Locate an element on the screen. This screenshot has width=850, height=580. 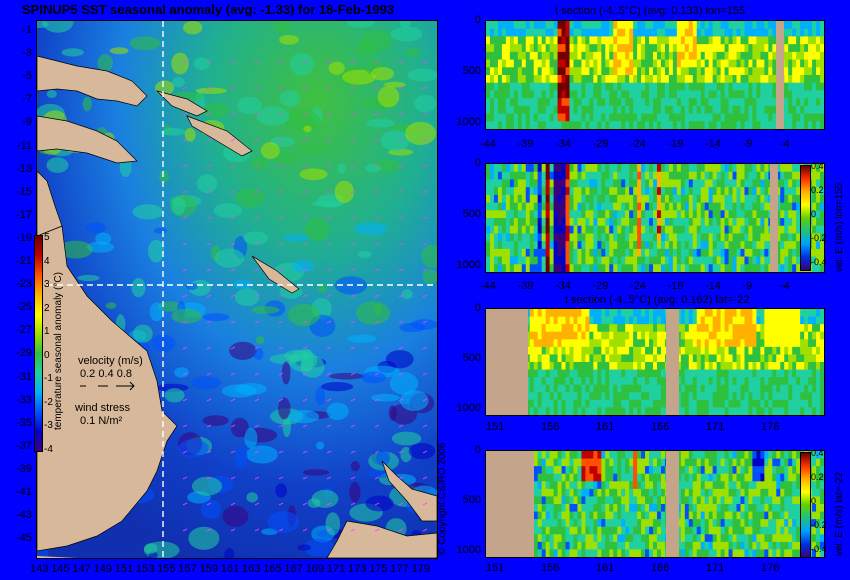
map-x-tick: 157 is located at coordinates (187, 569).